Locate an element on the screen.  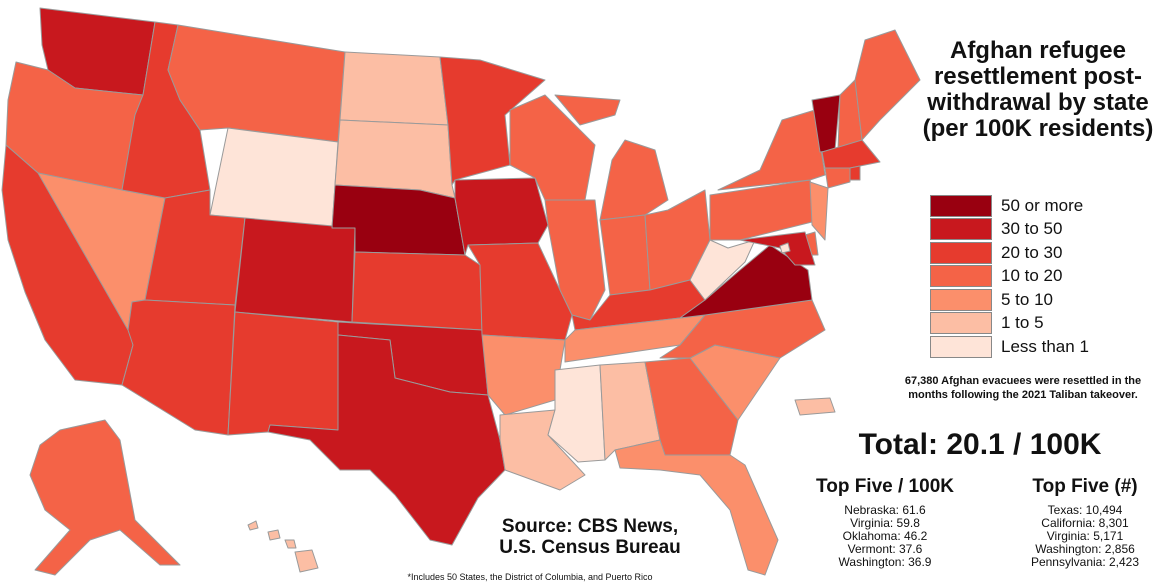
list-item: Washington: 36.9 is located at coordinates (885, 562).